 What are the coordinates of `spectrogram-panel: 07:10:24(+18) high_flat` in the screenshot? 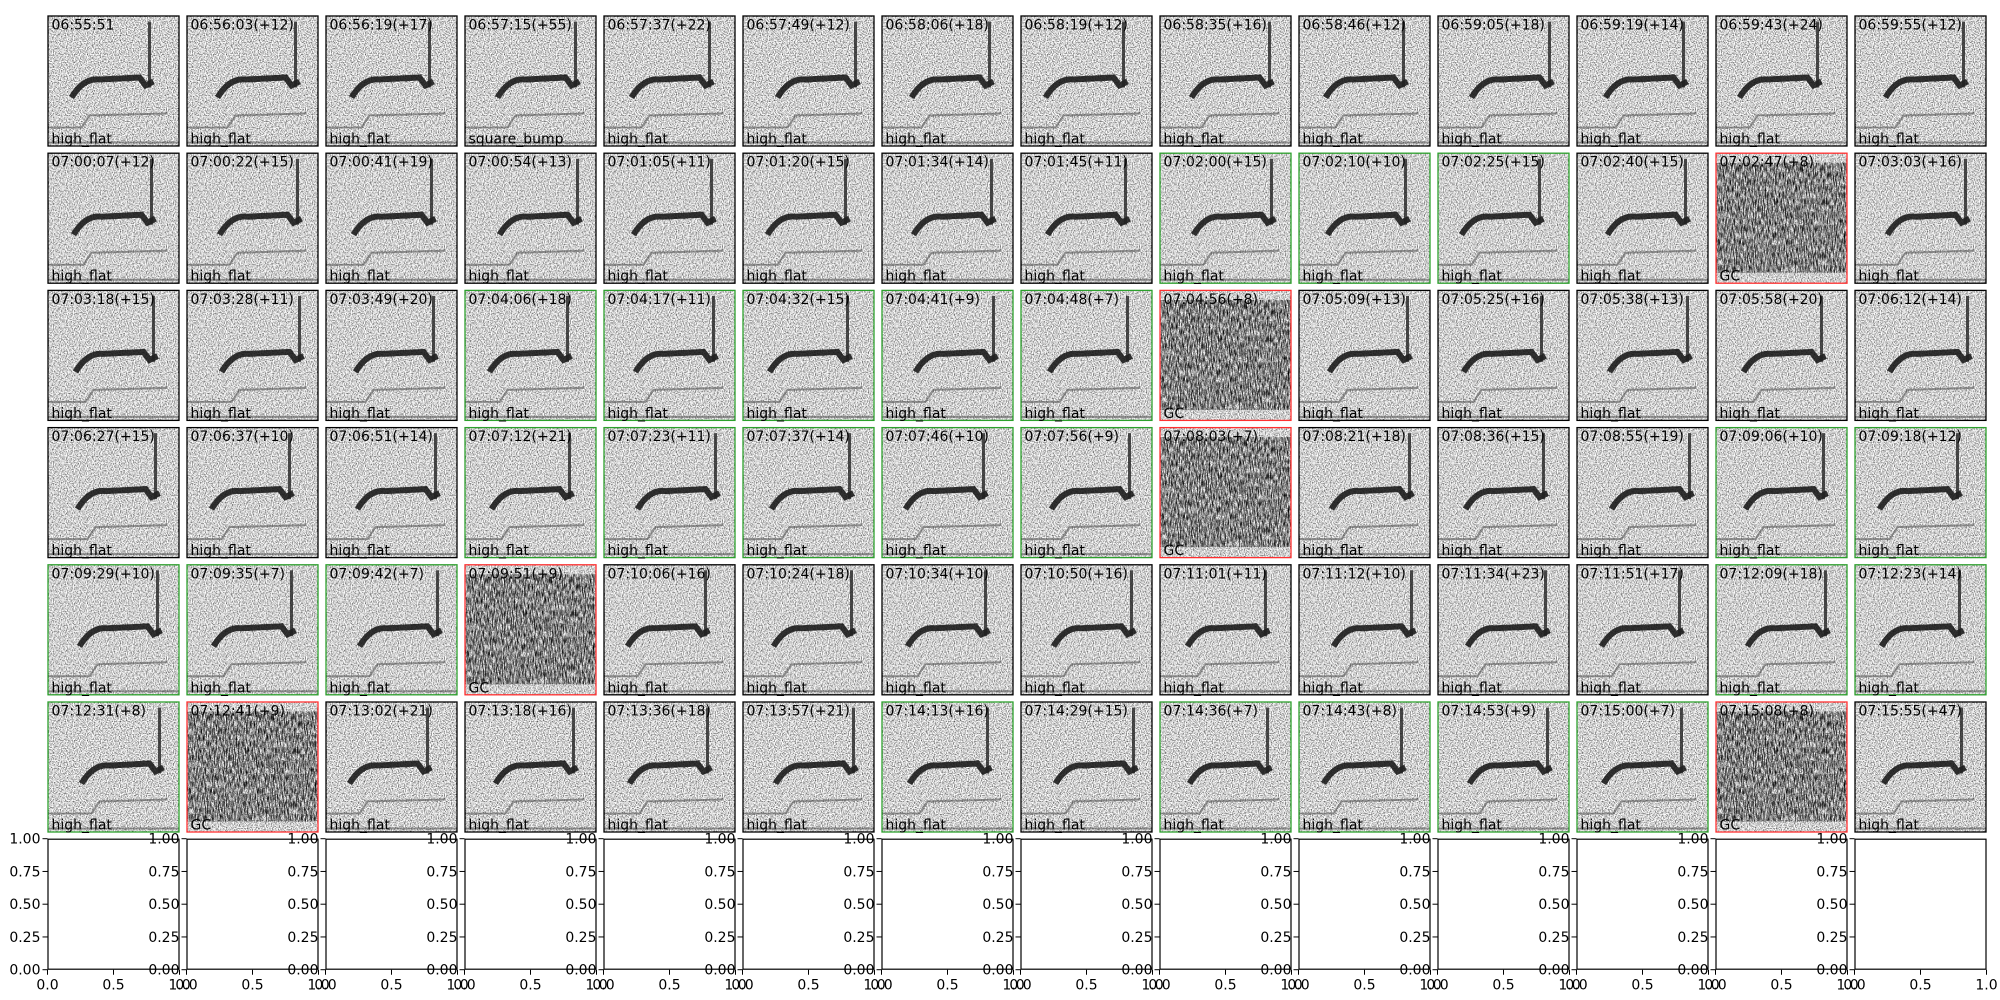 It's located at (808, 630).